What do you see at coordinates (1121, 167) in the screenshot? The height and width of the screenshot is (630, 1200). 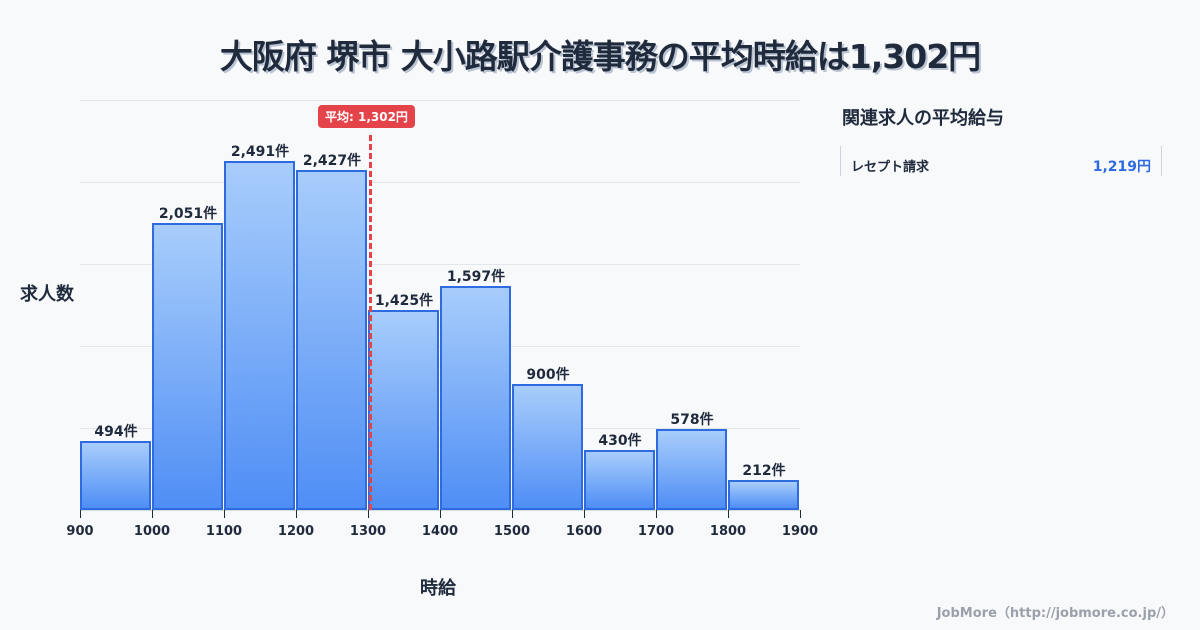 I see `related-job-value: 1,219円` at bounding box center [1121, 167].